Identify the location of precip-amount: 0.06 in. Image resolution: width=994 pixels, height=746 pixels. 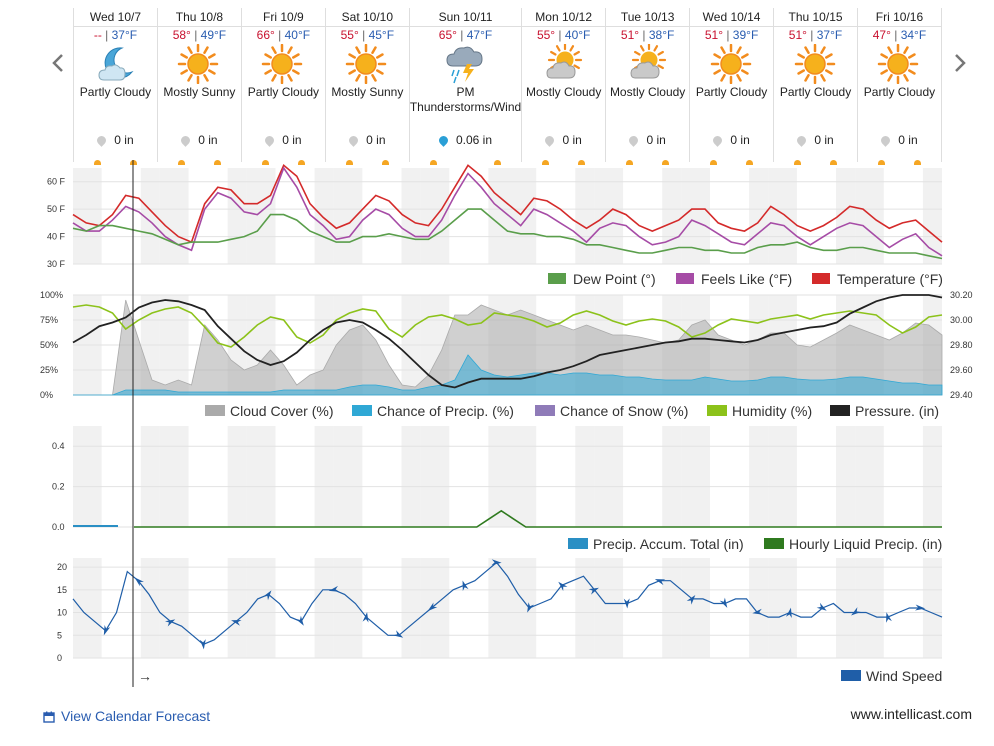
(465, 140).